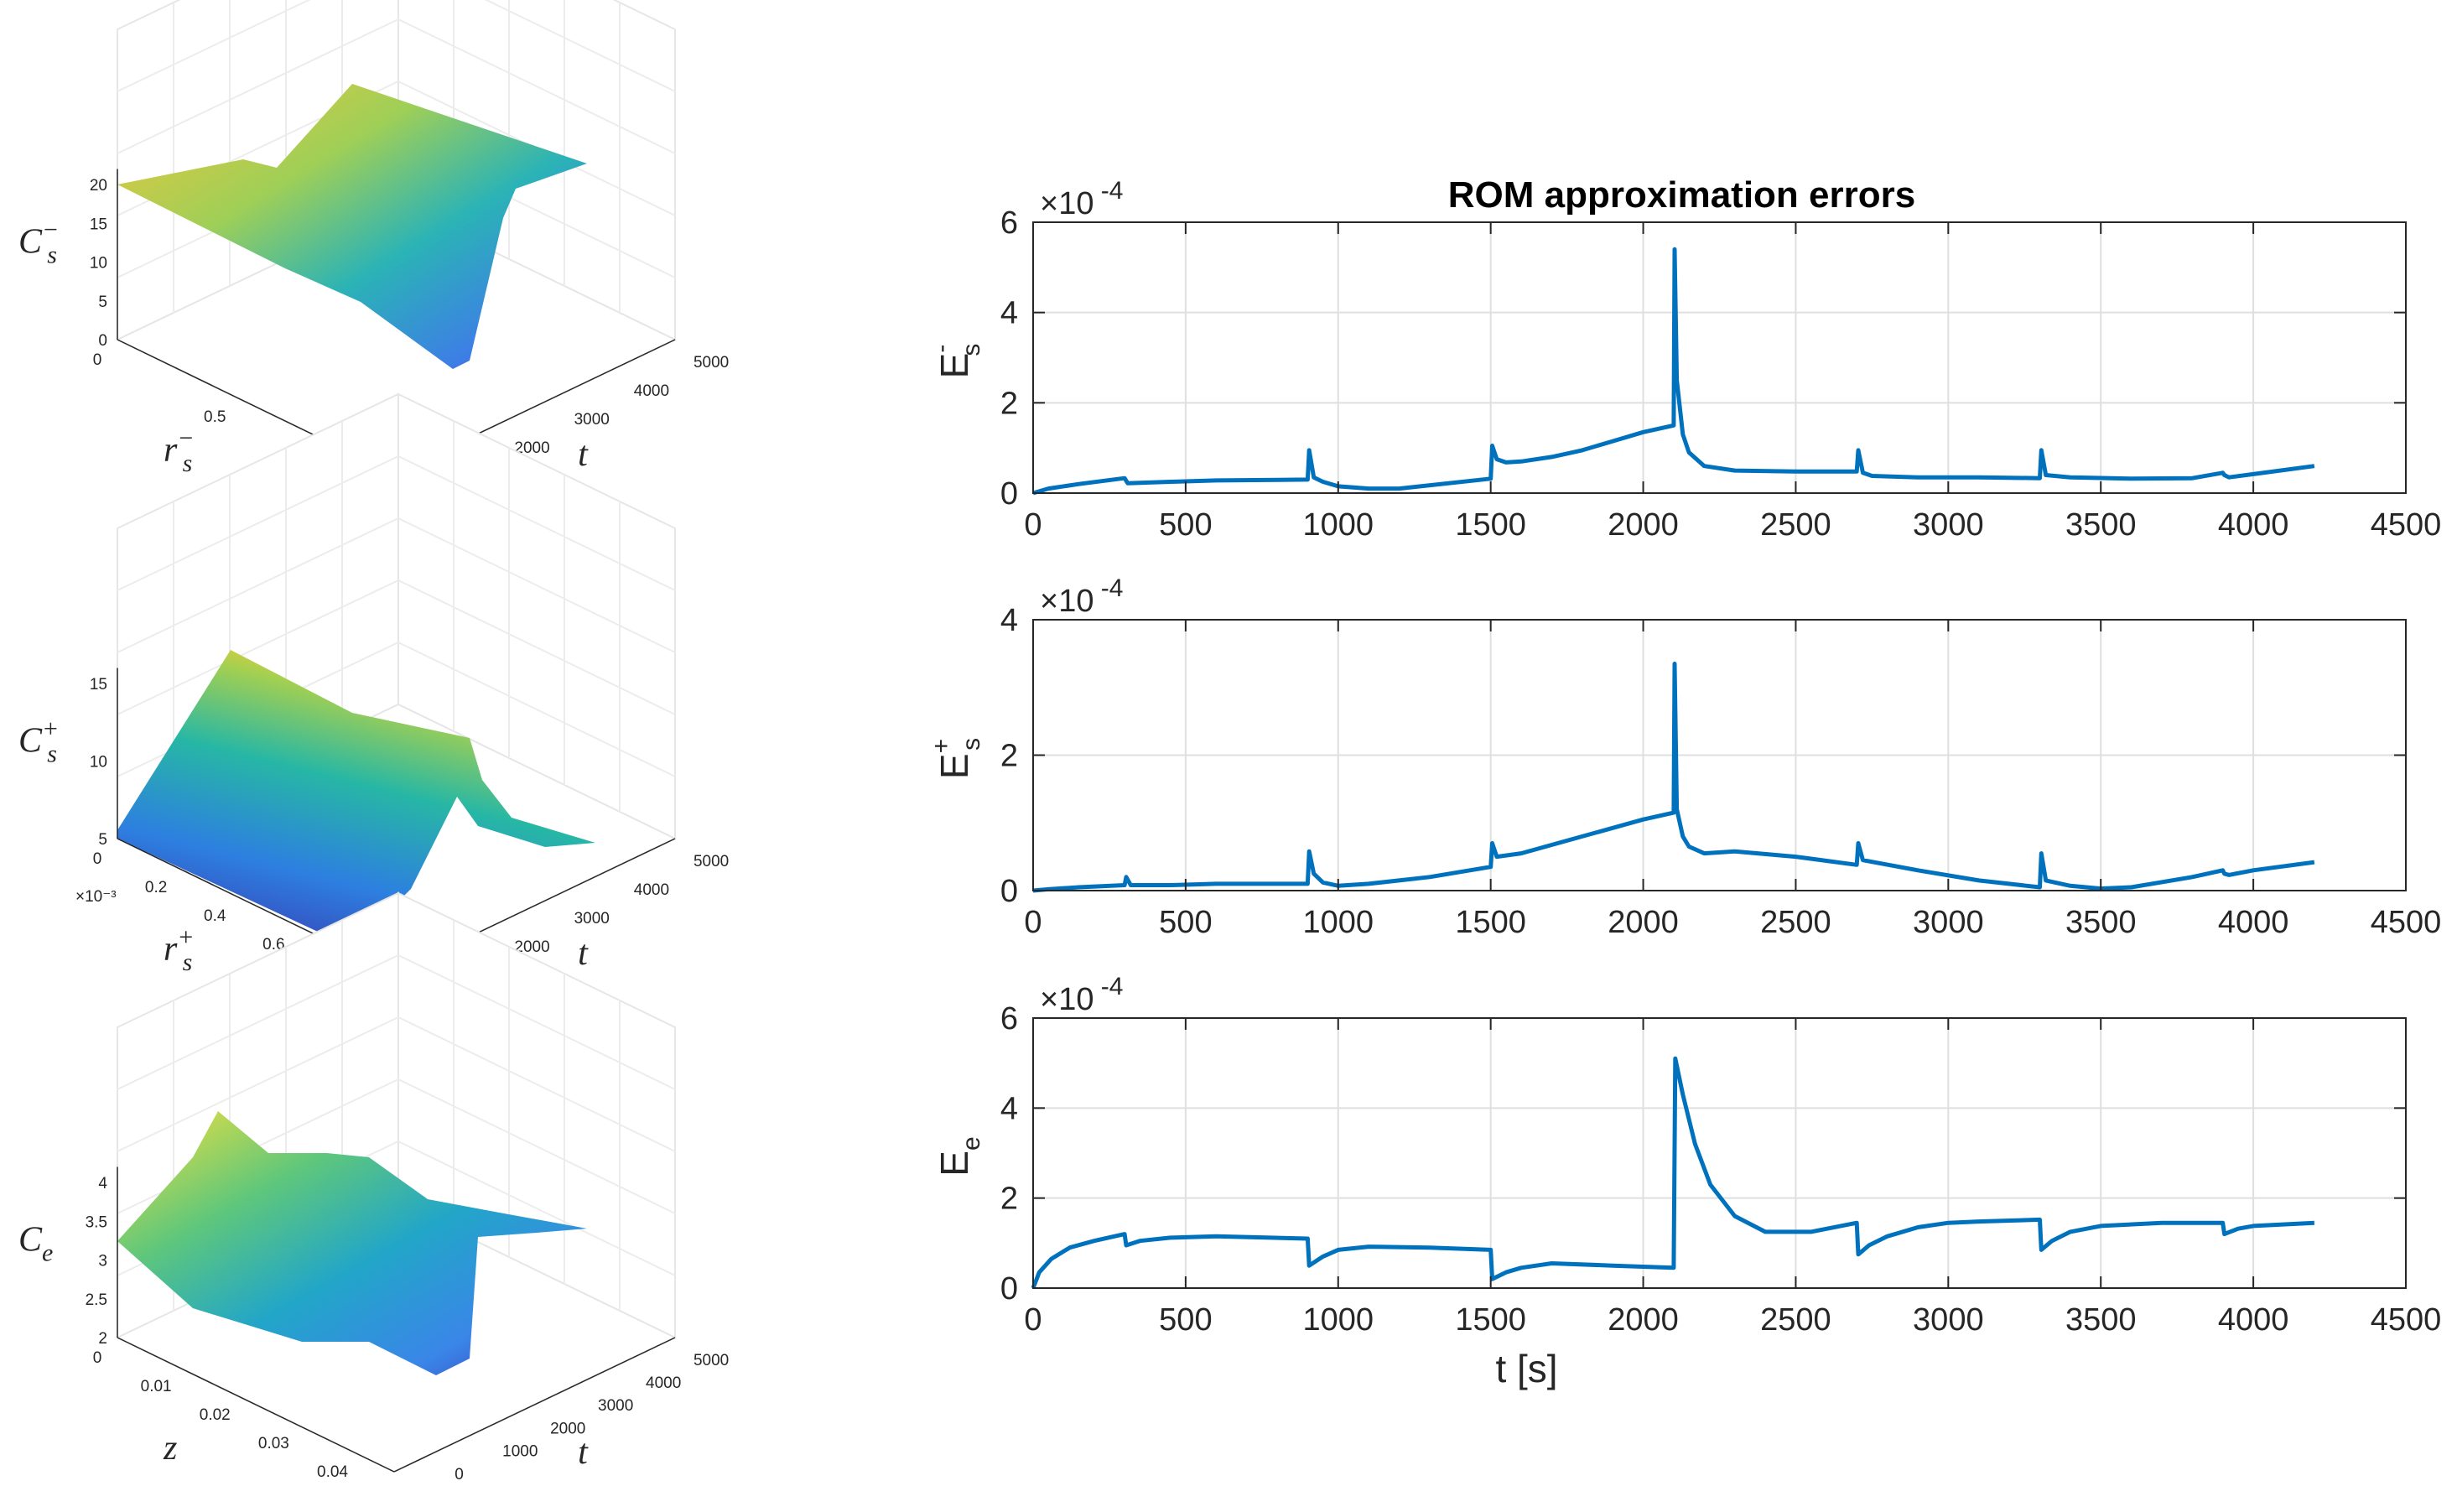 This screenshot has height=1512, width=2457. What do you see at coordinates (2253, 525) in the screenshot?
I see `x-tick-label: 4000` at bounding box center [2253, 525].